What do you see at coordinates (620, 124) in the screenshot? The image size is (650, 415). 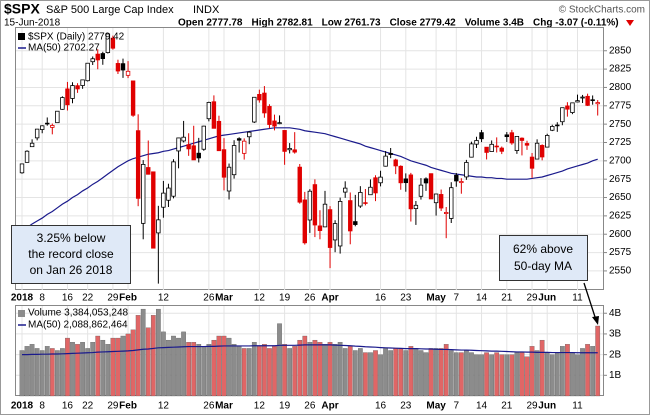 I see `y-tick-label: 2750` at bounding box center [620, 124].